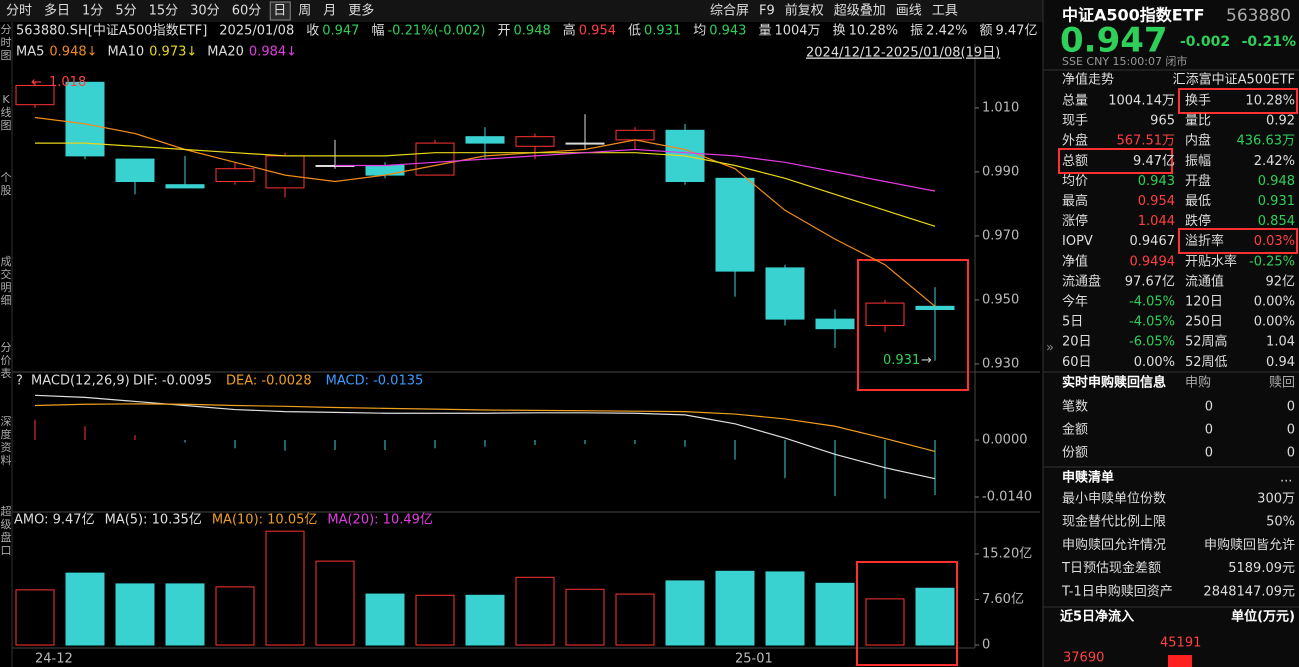 The width and height of the screenshot is (1299, 667). I want to click on change-pct: -0.21%, so click(1269, 42).